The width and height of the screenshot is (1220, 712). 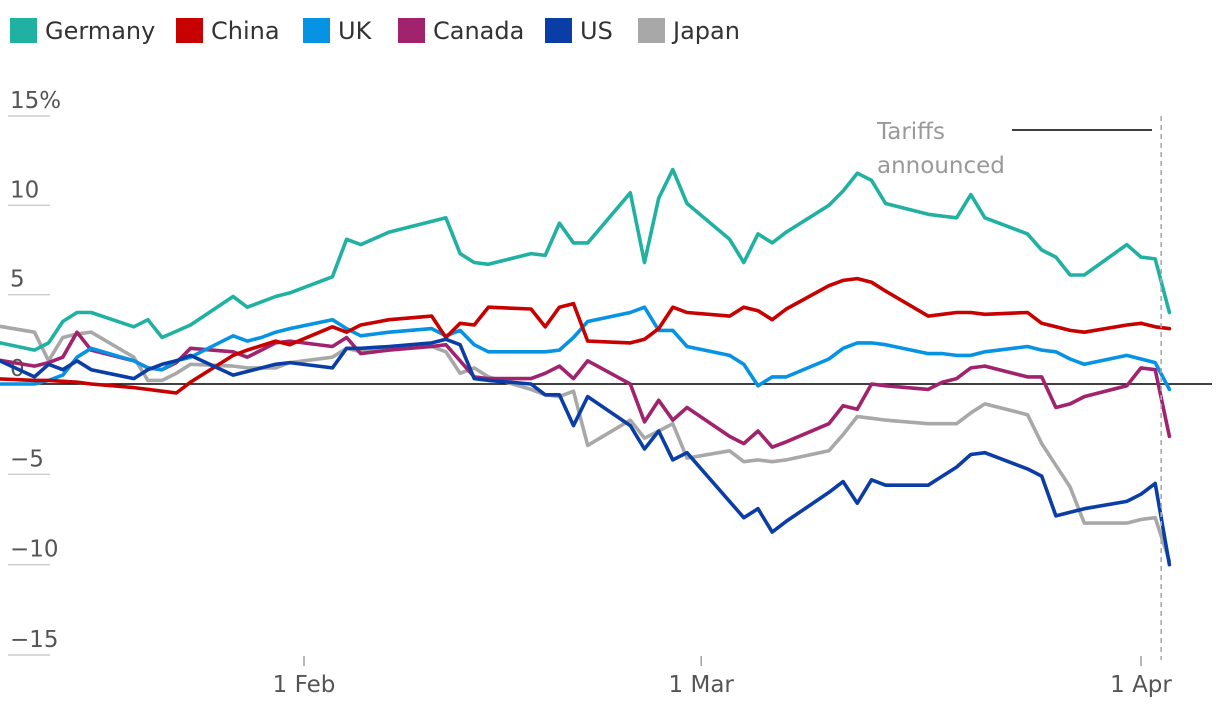 What do you see at coordinates (34, 550) in the screenshot?
I see `y-tick-label: −10` at bounding box center [34, 550].